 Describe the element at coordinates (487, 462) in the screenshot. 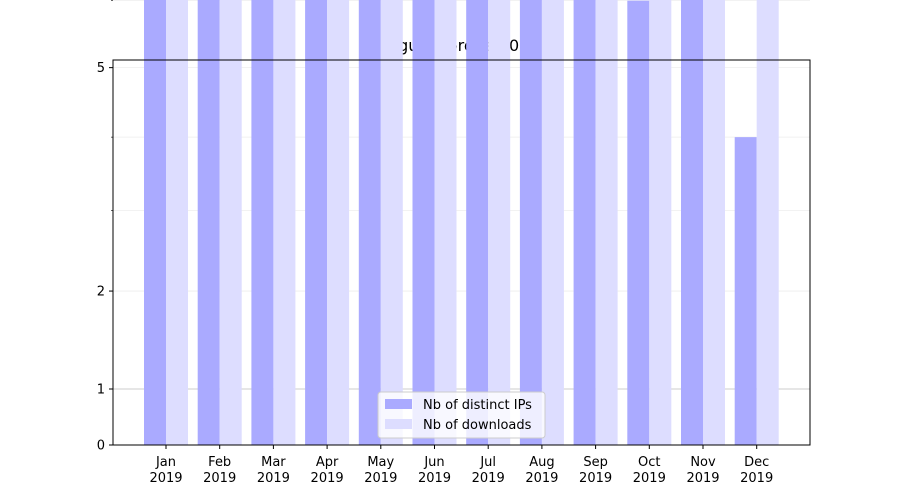

I see `x-tick-label-month: Jul` at that location.